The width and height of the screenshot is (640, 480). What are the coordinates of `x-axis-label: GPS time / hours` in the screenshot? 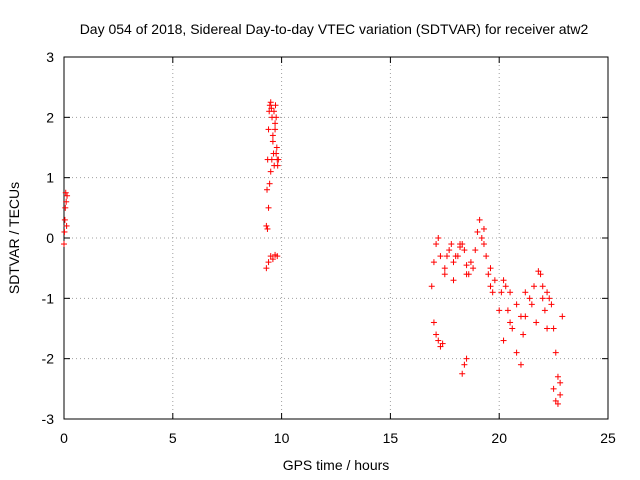 It's located at (336, 465).